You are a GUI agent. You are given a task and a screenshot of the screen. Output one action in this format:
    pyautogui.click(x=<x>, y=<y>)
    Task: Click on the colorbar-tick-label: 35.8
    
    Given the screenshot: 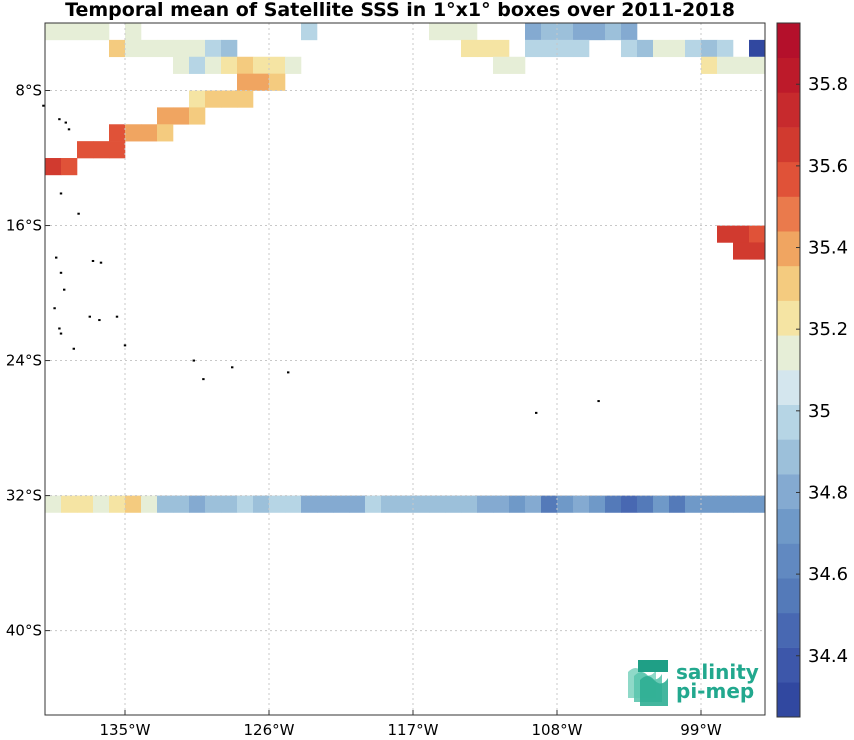 What is the action you would take?
    pyautogui.click(x=828, y=84)
    